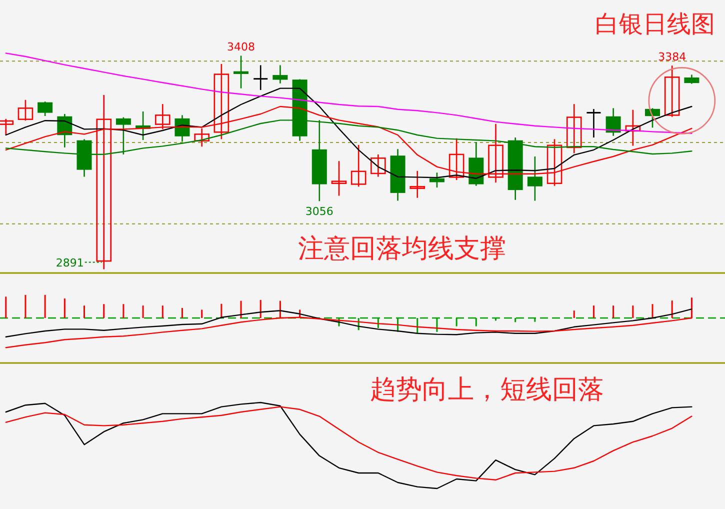  What do you see at coordinates (487, 390) in the screenshot?
I see `annotation: 趋势向上，短线回落` at bounding box center [487, 390].